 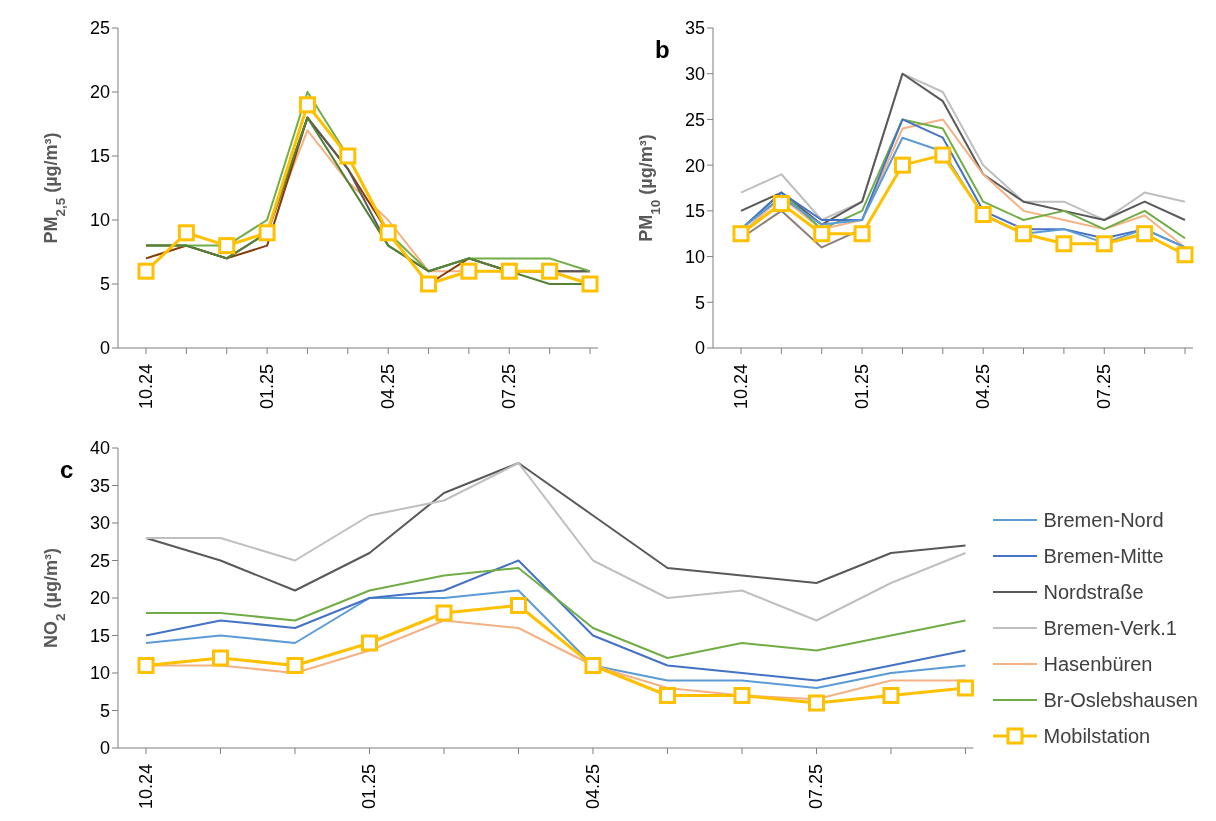 I want to click on legend-label: Bremen-Mitte, so click(x=1103, y=556).